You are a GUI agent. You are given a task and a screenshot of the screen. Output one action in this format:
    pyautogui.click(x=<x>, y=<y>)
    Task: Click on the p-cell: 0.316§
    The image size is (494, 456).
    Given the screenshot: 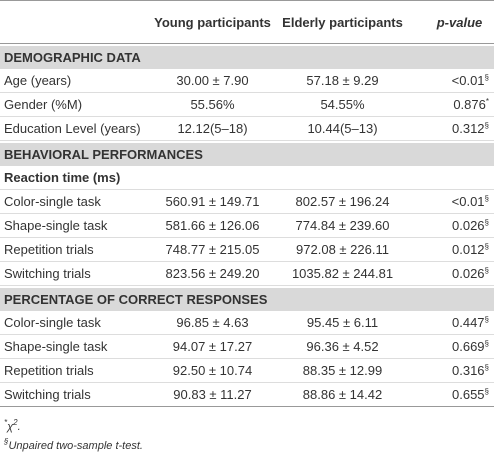 What is the action you would take?
    pyautogui.click(x=452, y=370)
    